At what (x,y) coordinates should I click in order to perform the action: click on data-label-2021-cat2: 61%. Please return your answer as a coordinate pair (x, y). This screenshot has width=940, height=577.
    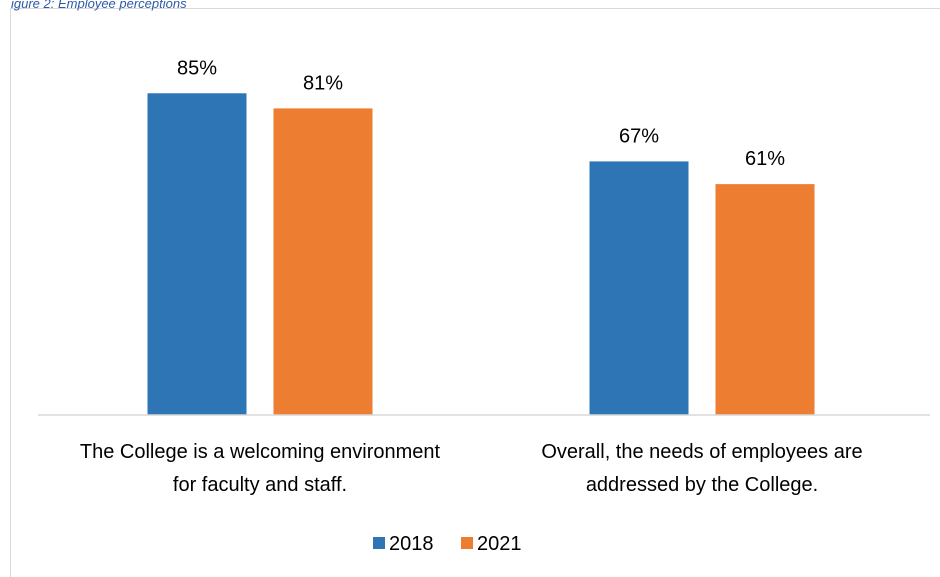
    Looking at the image, I should click on (765, 159).